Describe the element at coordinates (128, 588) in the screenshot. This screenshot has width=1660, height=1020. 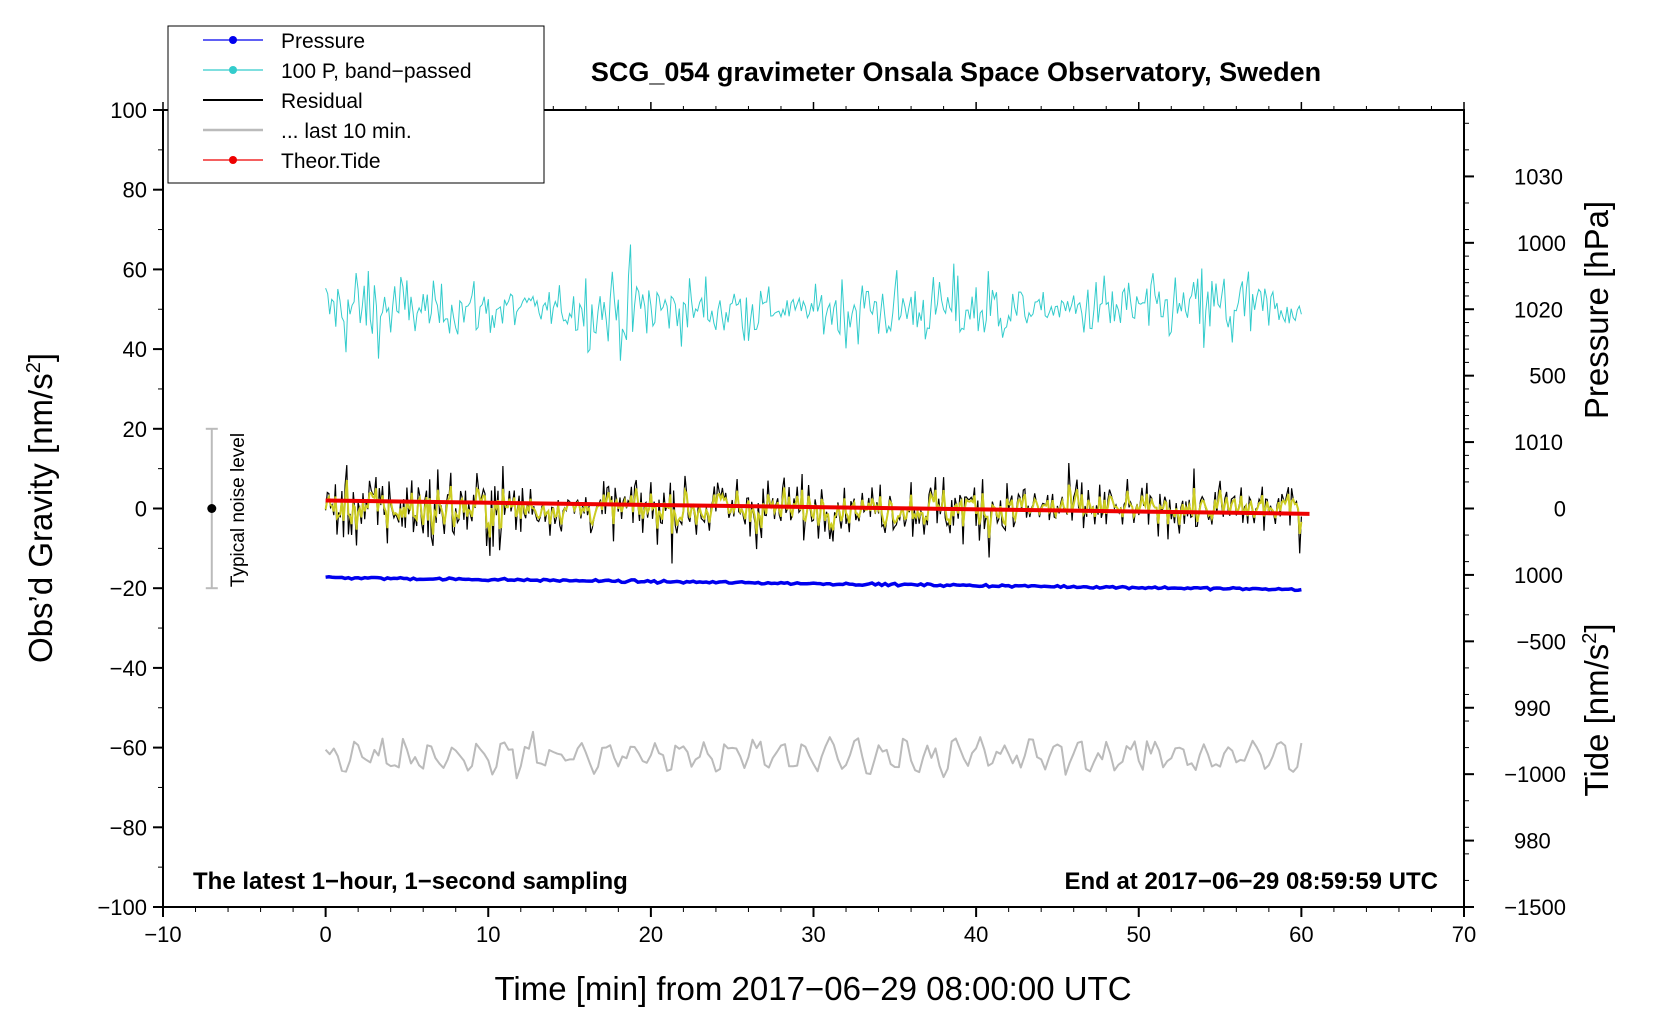
I see `y-tick-label-left: −20` at that location.